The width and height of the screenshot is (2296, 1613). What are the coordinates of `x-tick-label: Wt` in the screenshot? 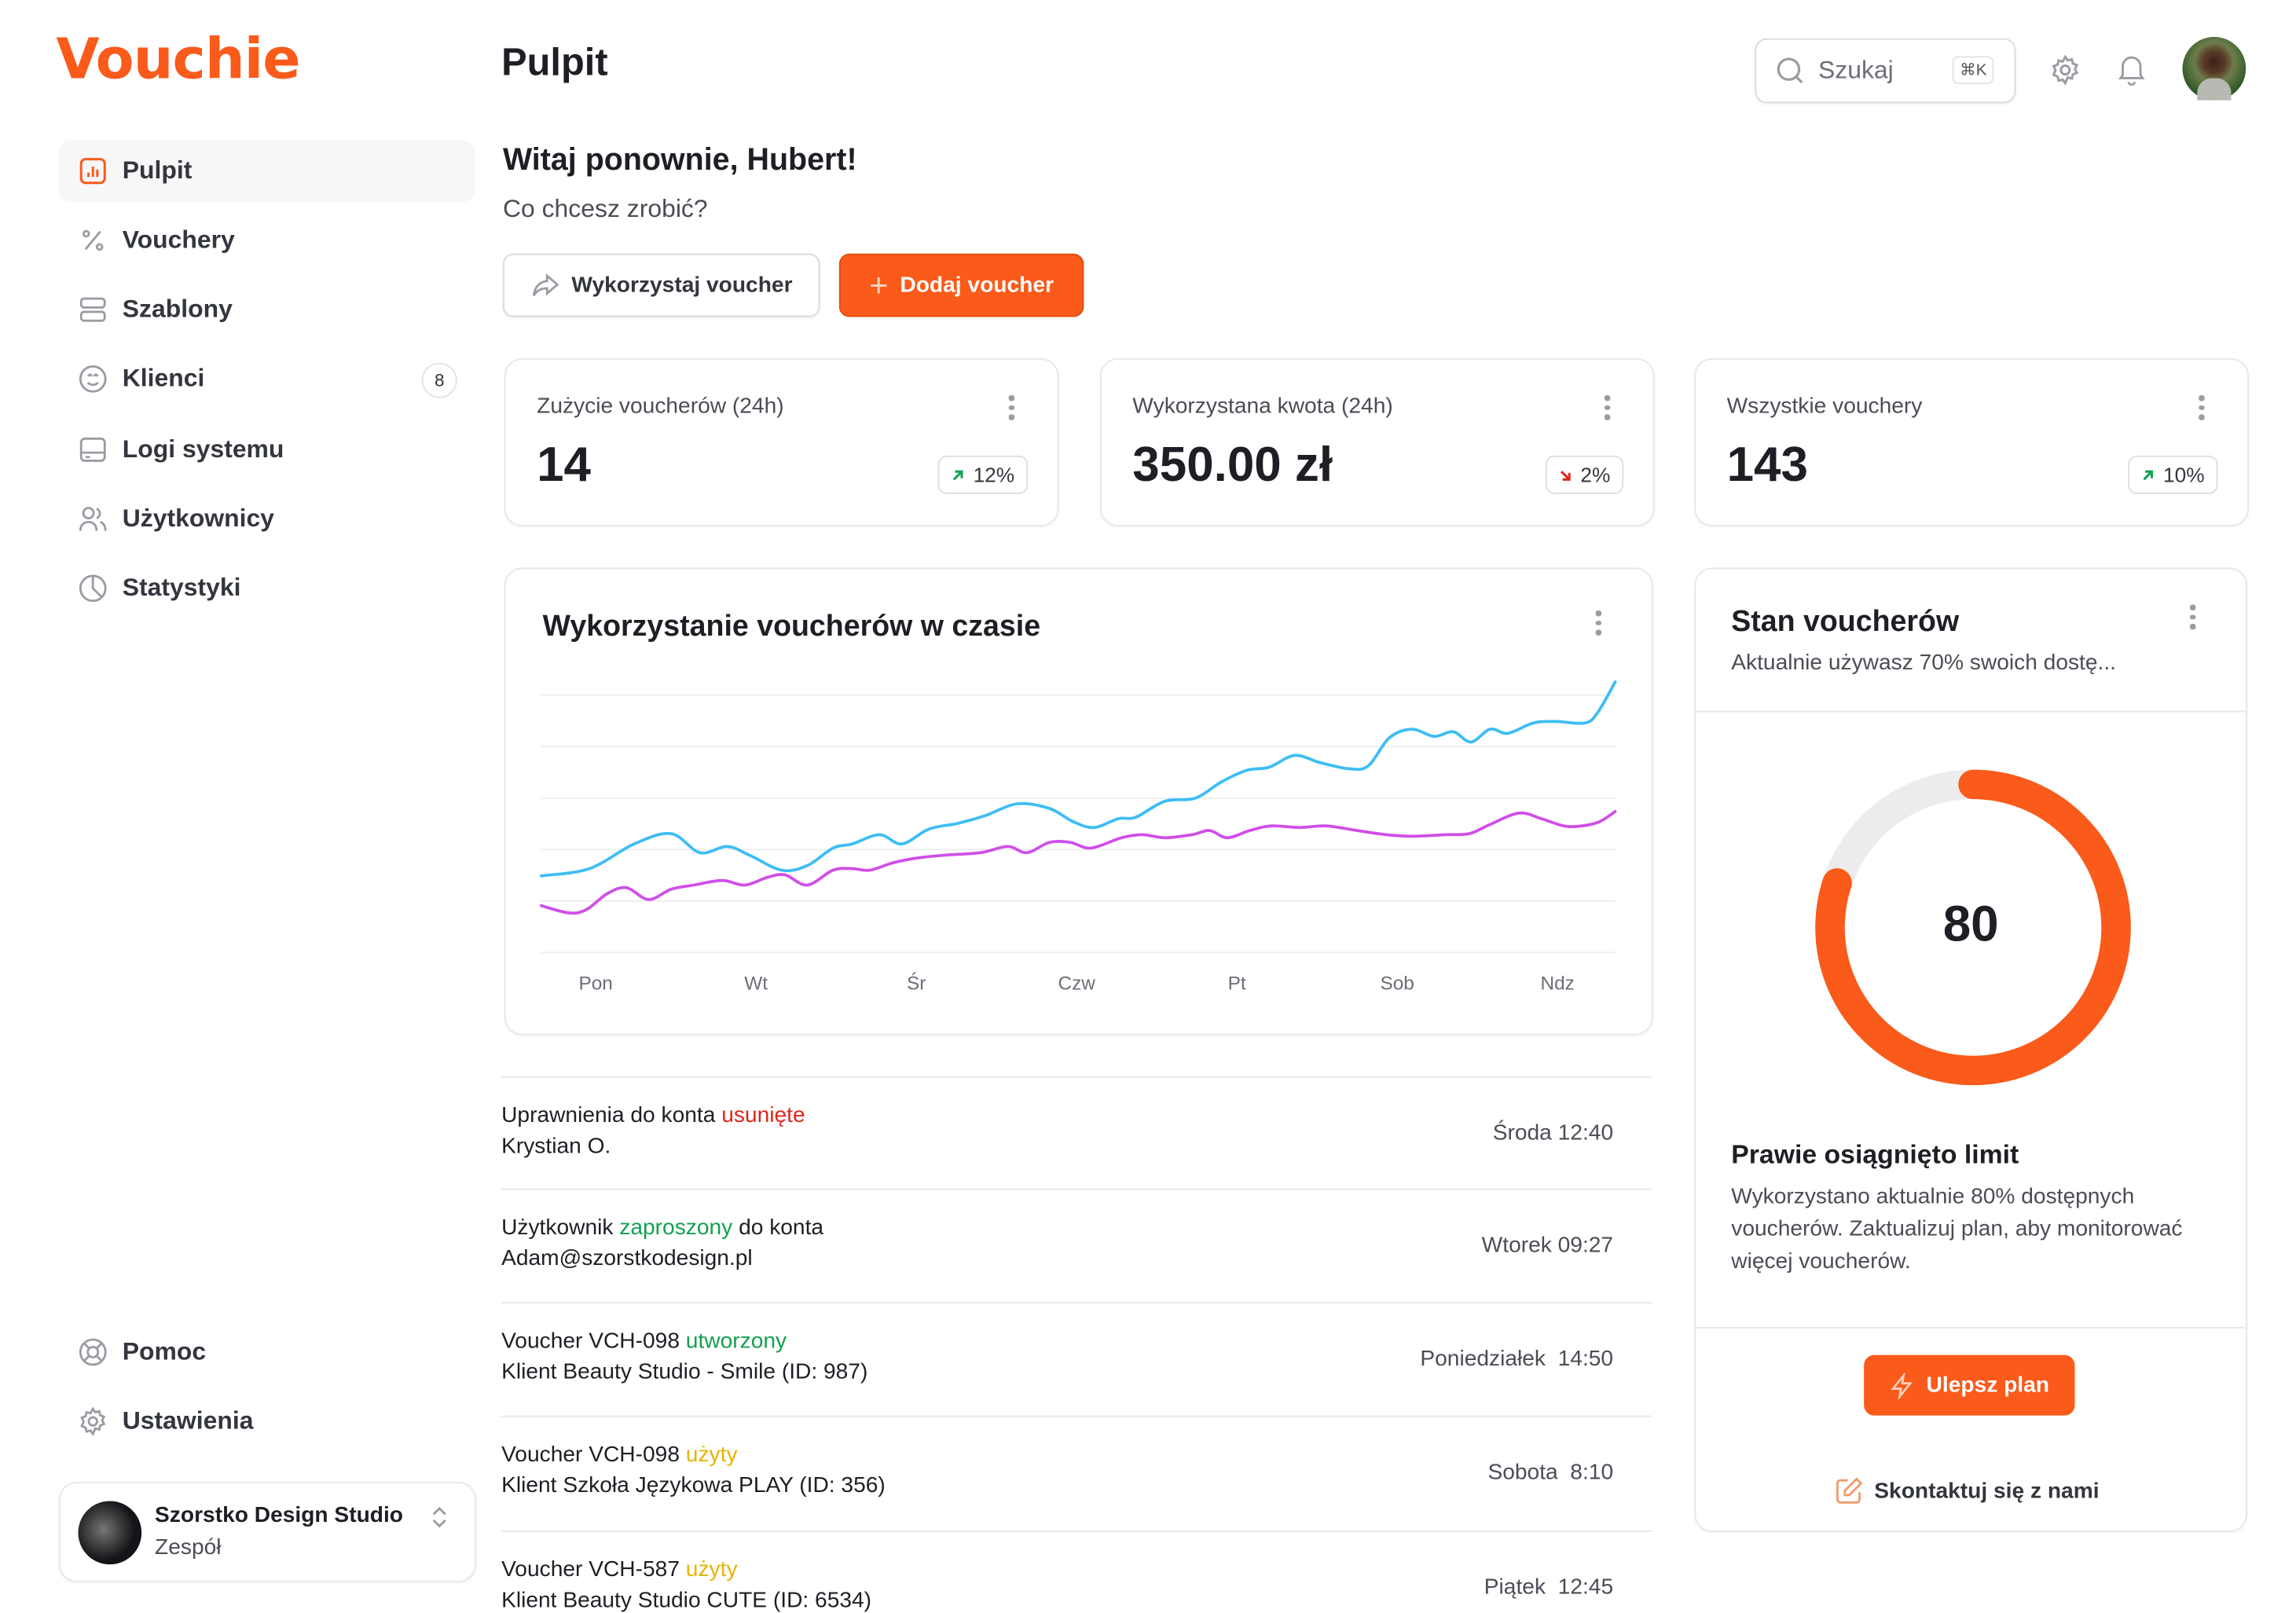 It's located at (756, 983).